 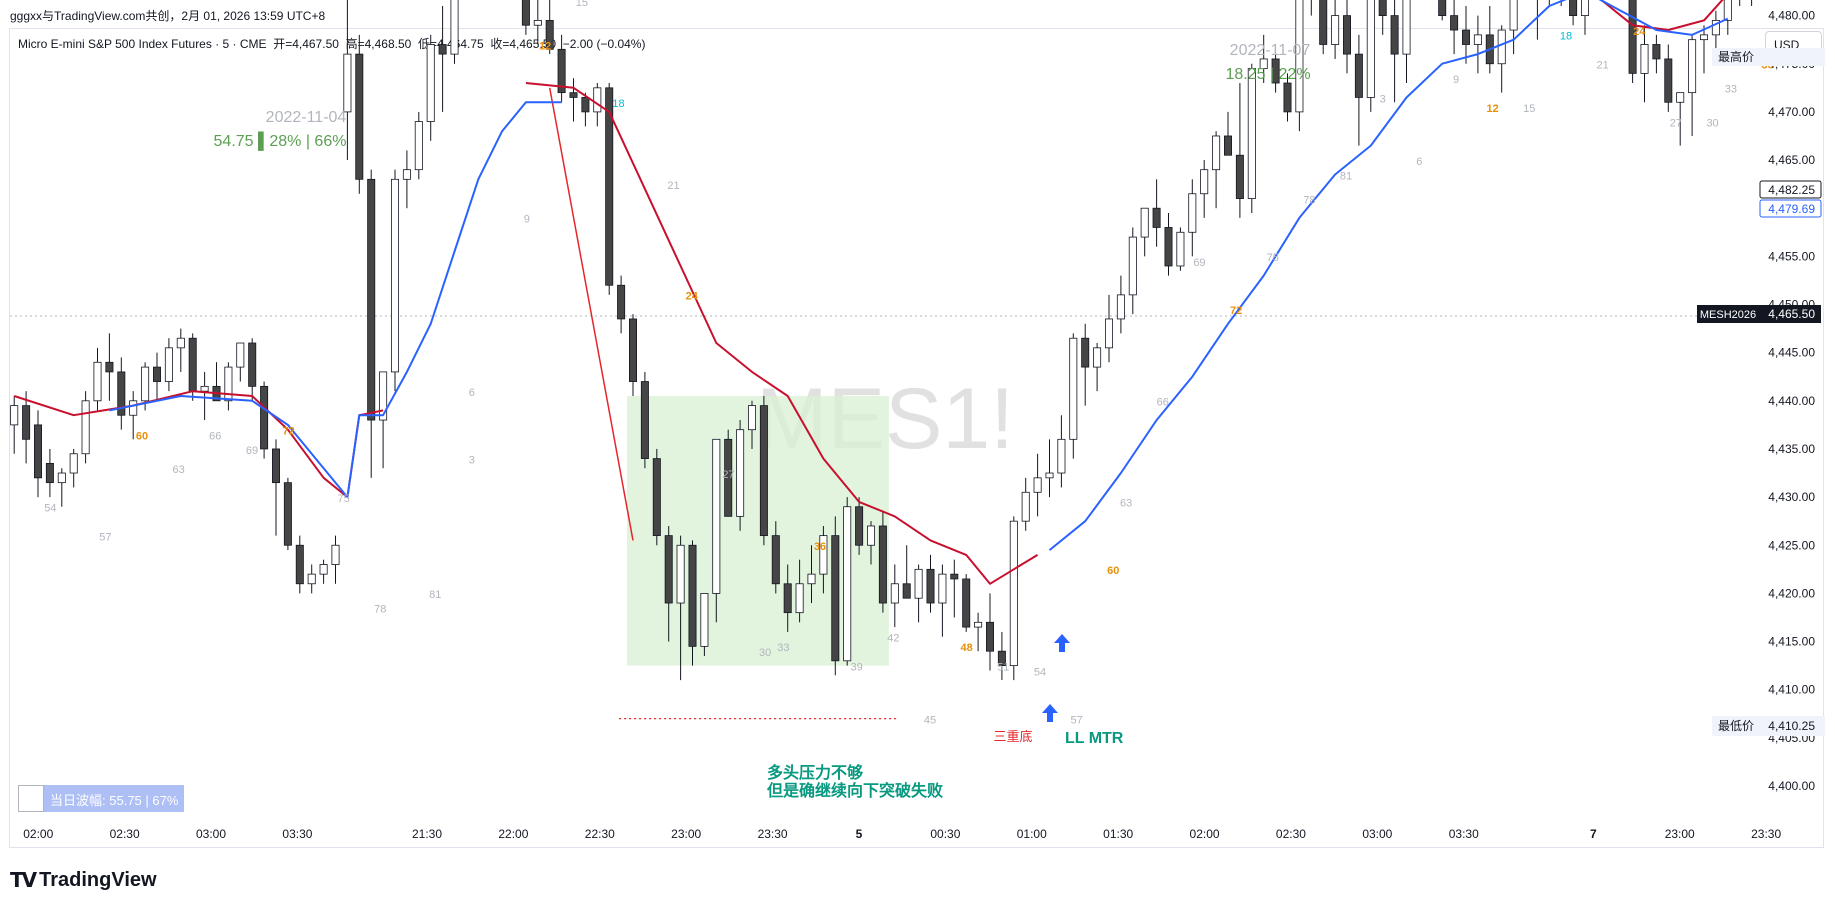 I want to click on daily-range-label: 当日波幅:, so click(x=78, y=800).